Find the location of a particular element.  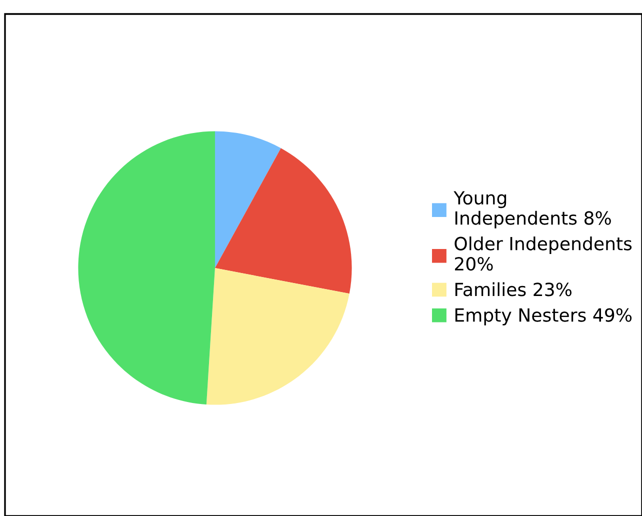

legend-label: Empty Nesters 49% is located at coordinates (543, 317).